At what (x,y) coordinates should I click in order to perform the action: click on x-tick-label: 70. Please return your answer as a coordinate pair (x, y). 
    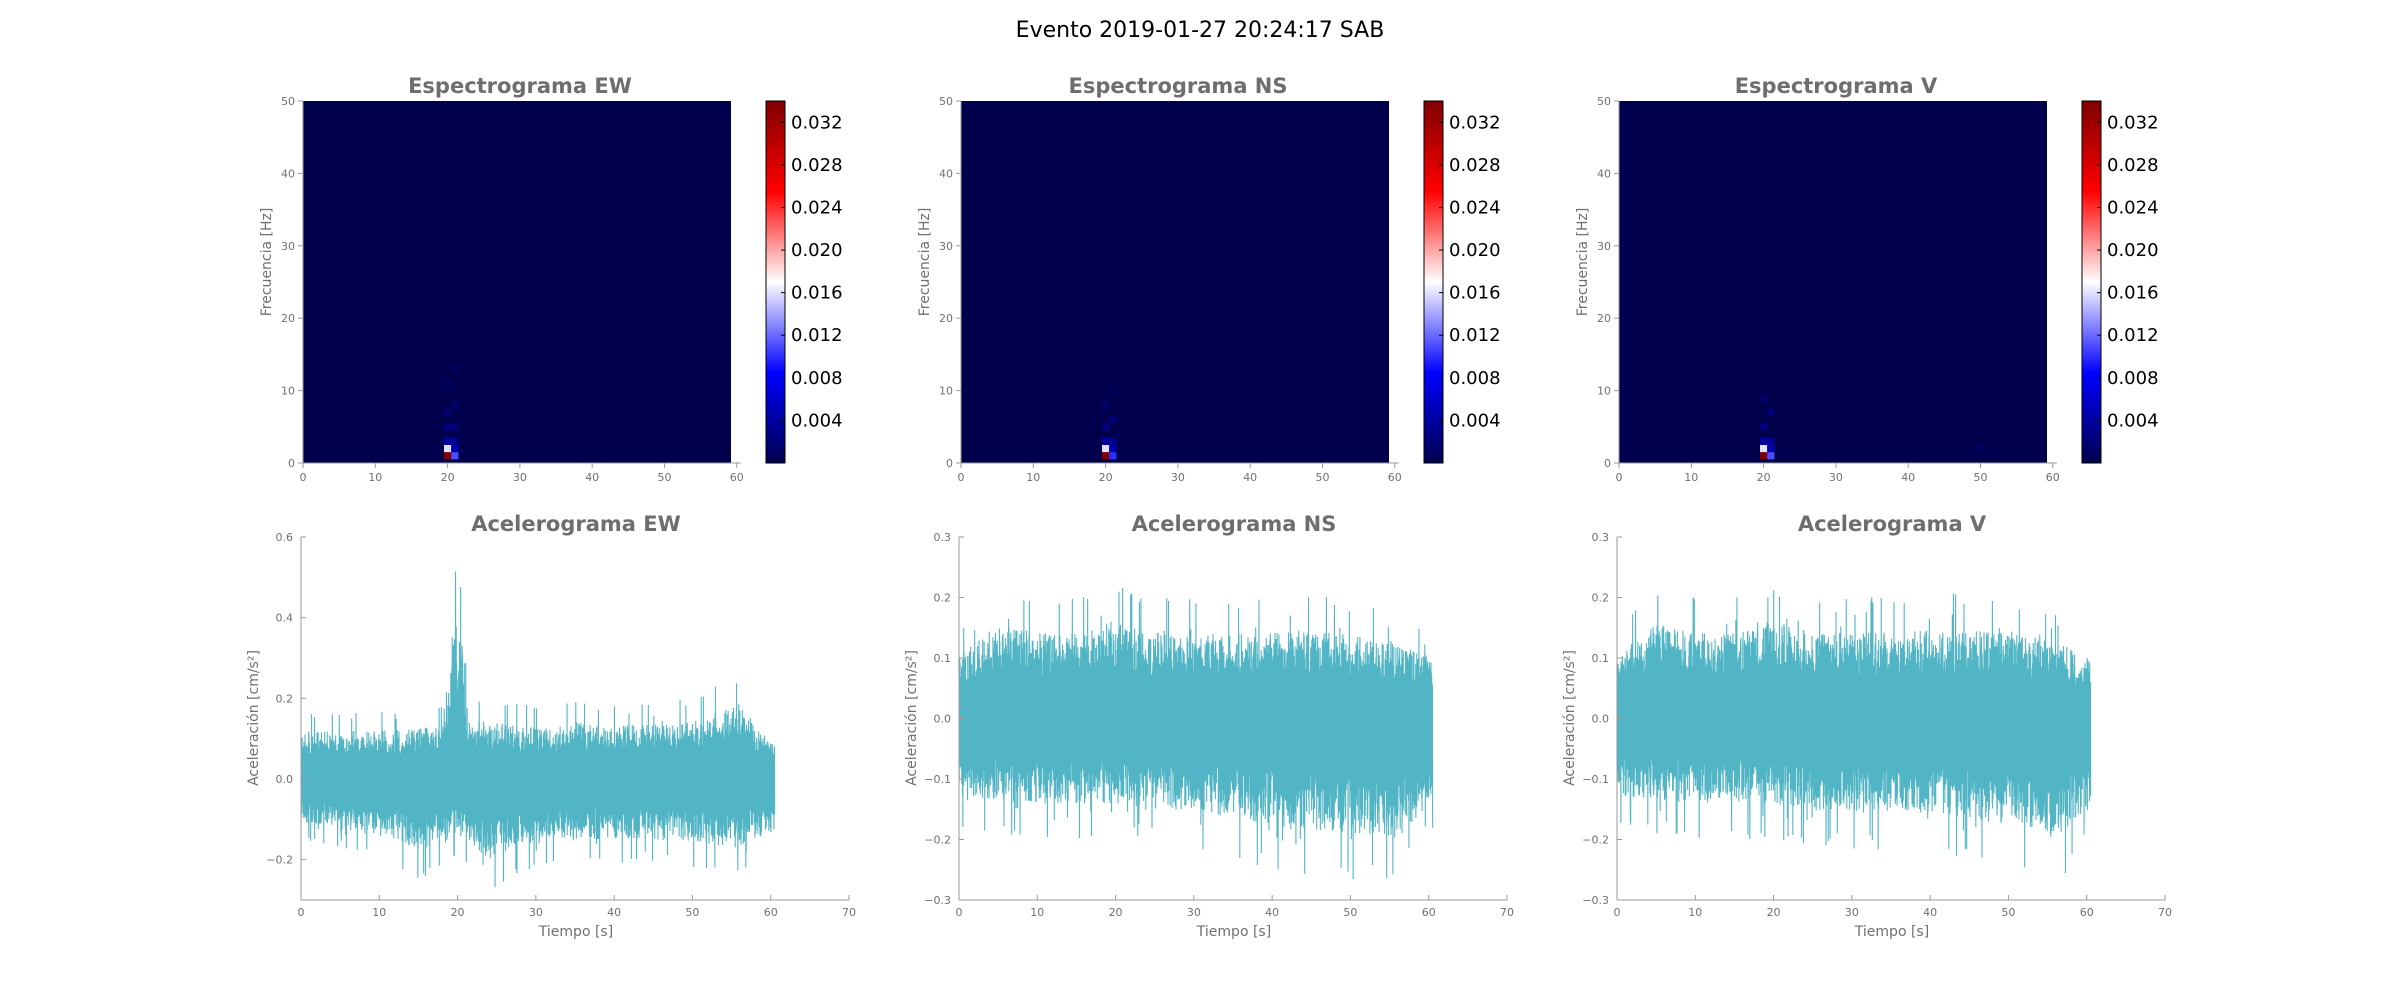
    Looking at the image, I should click on (849, 912).